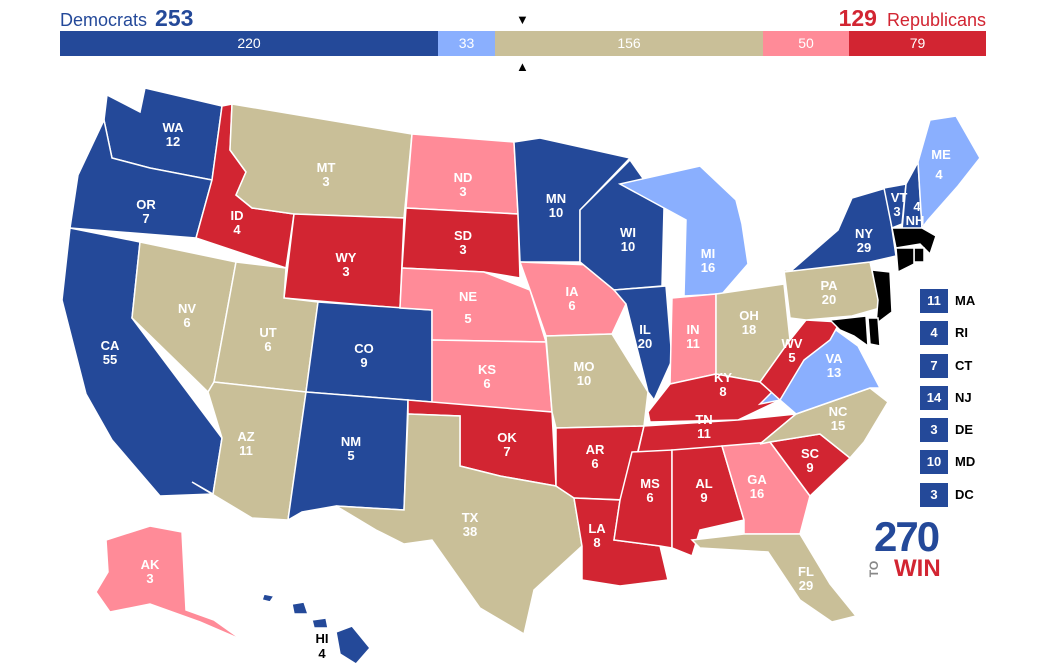 This screenshot has width=1050, height=670. Describe the element at coordinates (905, 260) in the screenshot. I see `state-ct` at that location.